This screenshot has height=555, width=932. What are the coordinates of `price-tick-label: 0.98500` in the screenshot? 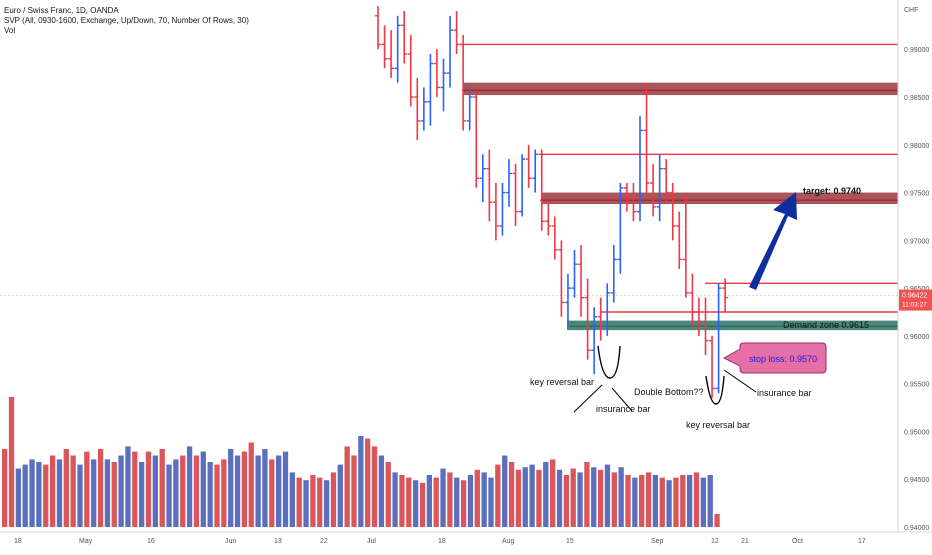 It's located at (916, 98).